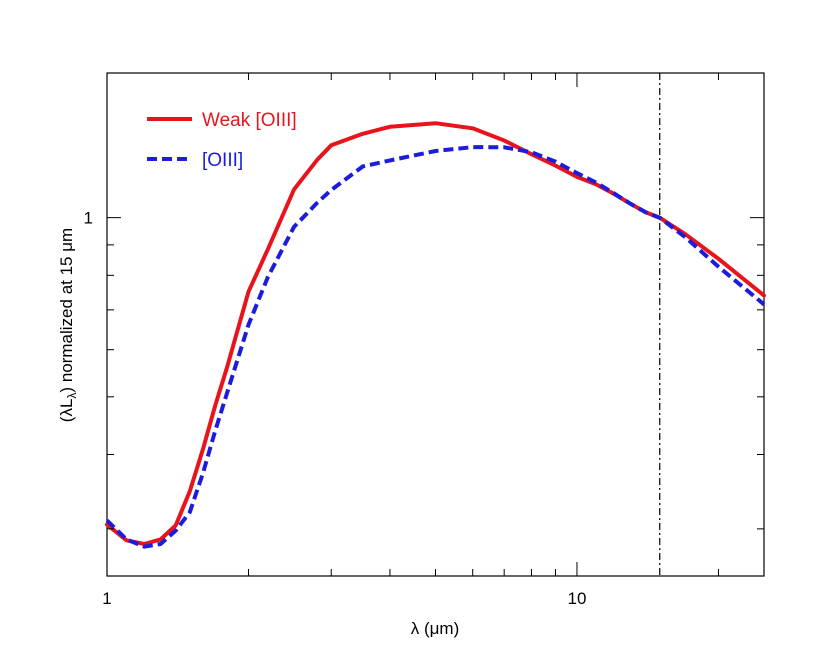 Image resolution: width=830 pixels, height=664 pixels. Describe the element at coordinates (106, 598) in the screenshot. I see `x-tick-label-1: 1` at that location.